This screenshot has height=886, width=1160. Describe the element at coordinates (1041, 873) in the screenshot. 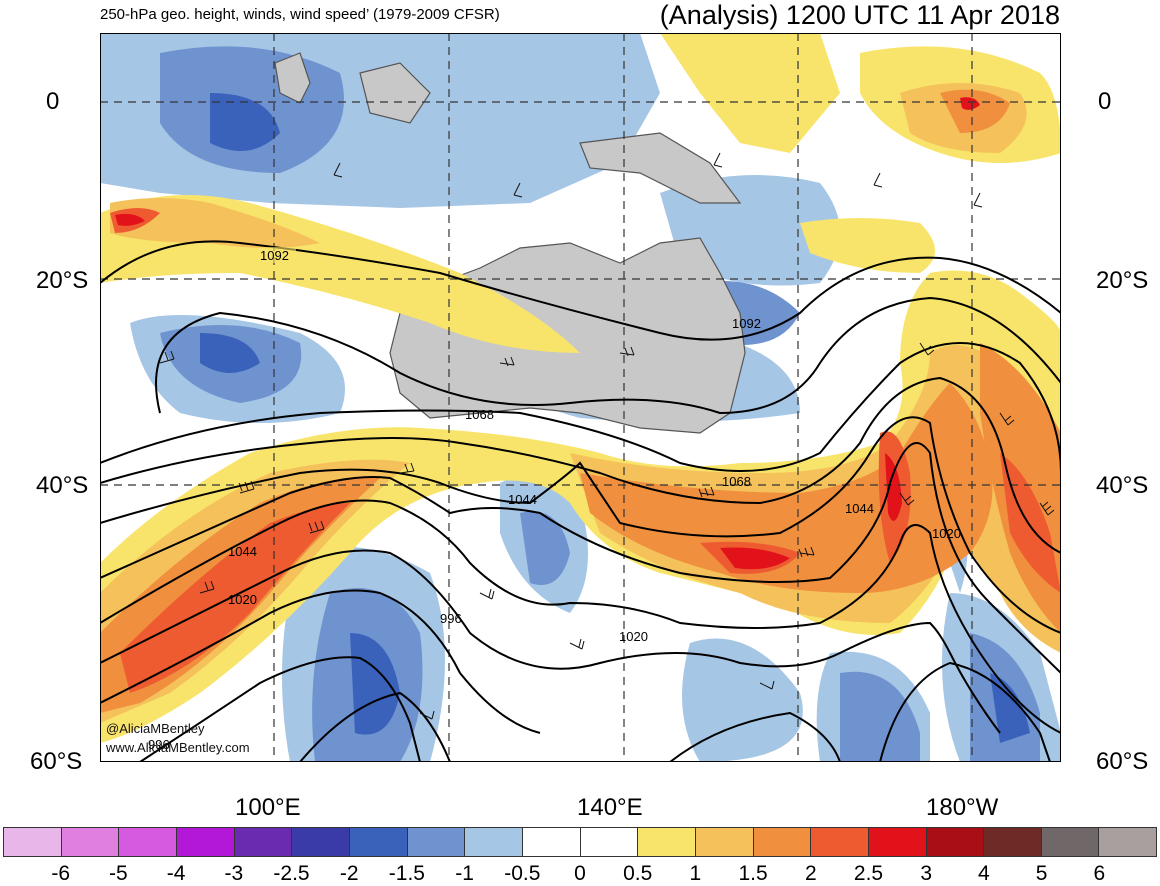

I see `colorbar-tick-label: 5` at that location.